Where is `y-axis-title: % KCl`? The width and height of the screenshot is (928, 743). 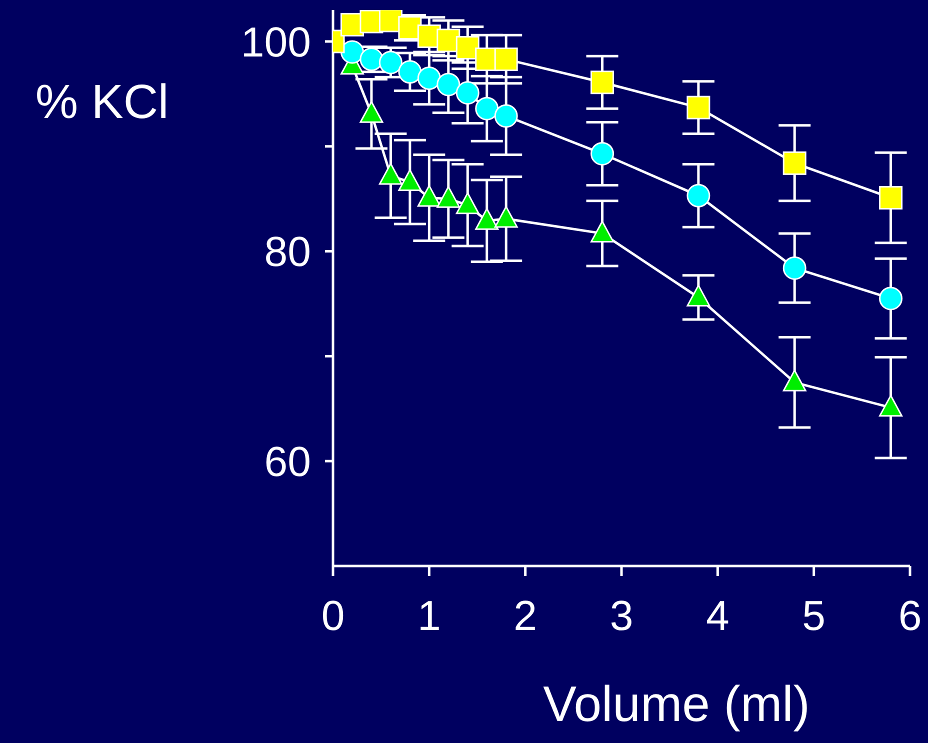
y-axis-title: % KCl is located at coordinates (102, 102).